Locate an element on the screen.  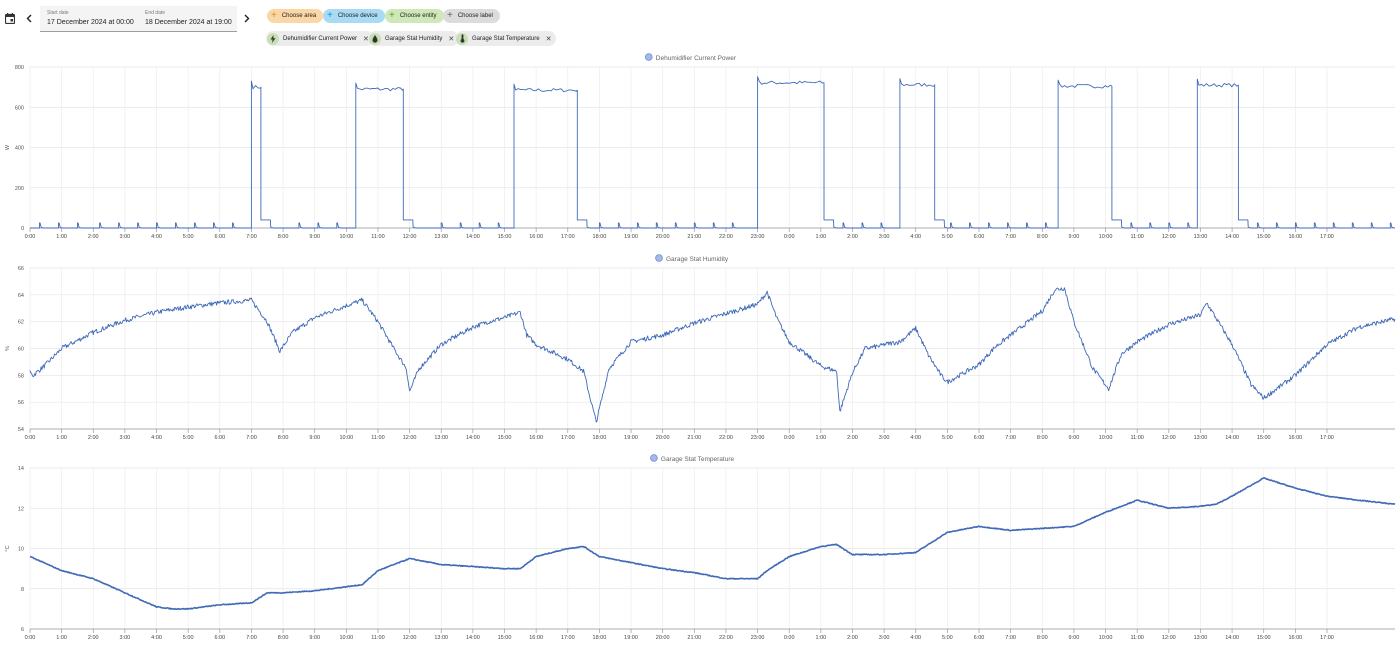
y-tick-label: 14 is located at coordinates (21, 469).